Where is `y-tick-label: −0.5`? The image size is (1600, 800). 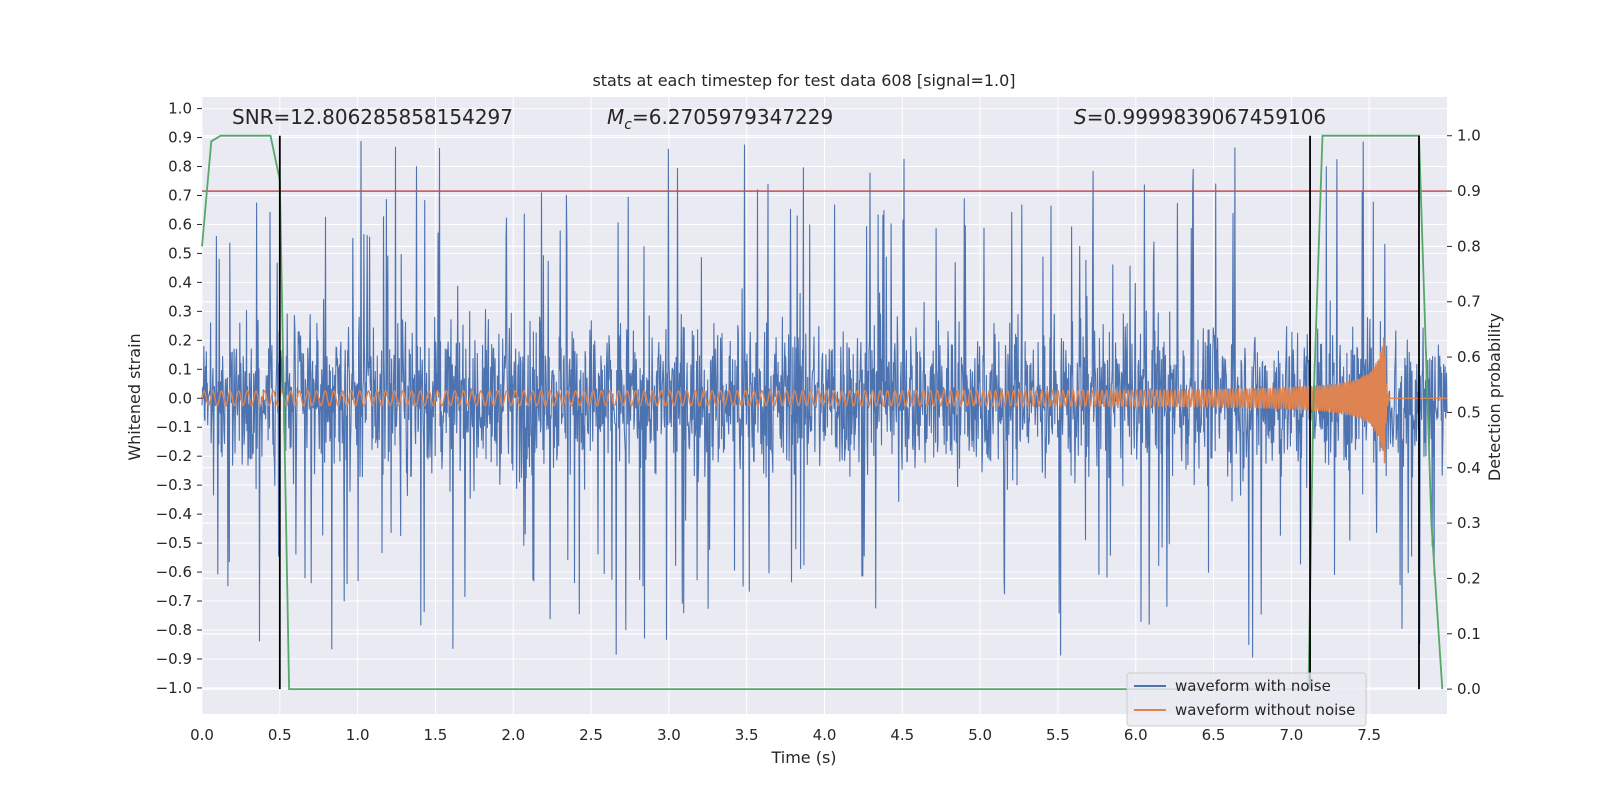
y-tick-label: −0.5 is located at coordinates (174, 543).